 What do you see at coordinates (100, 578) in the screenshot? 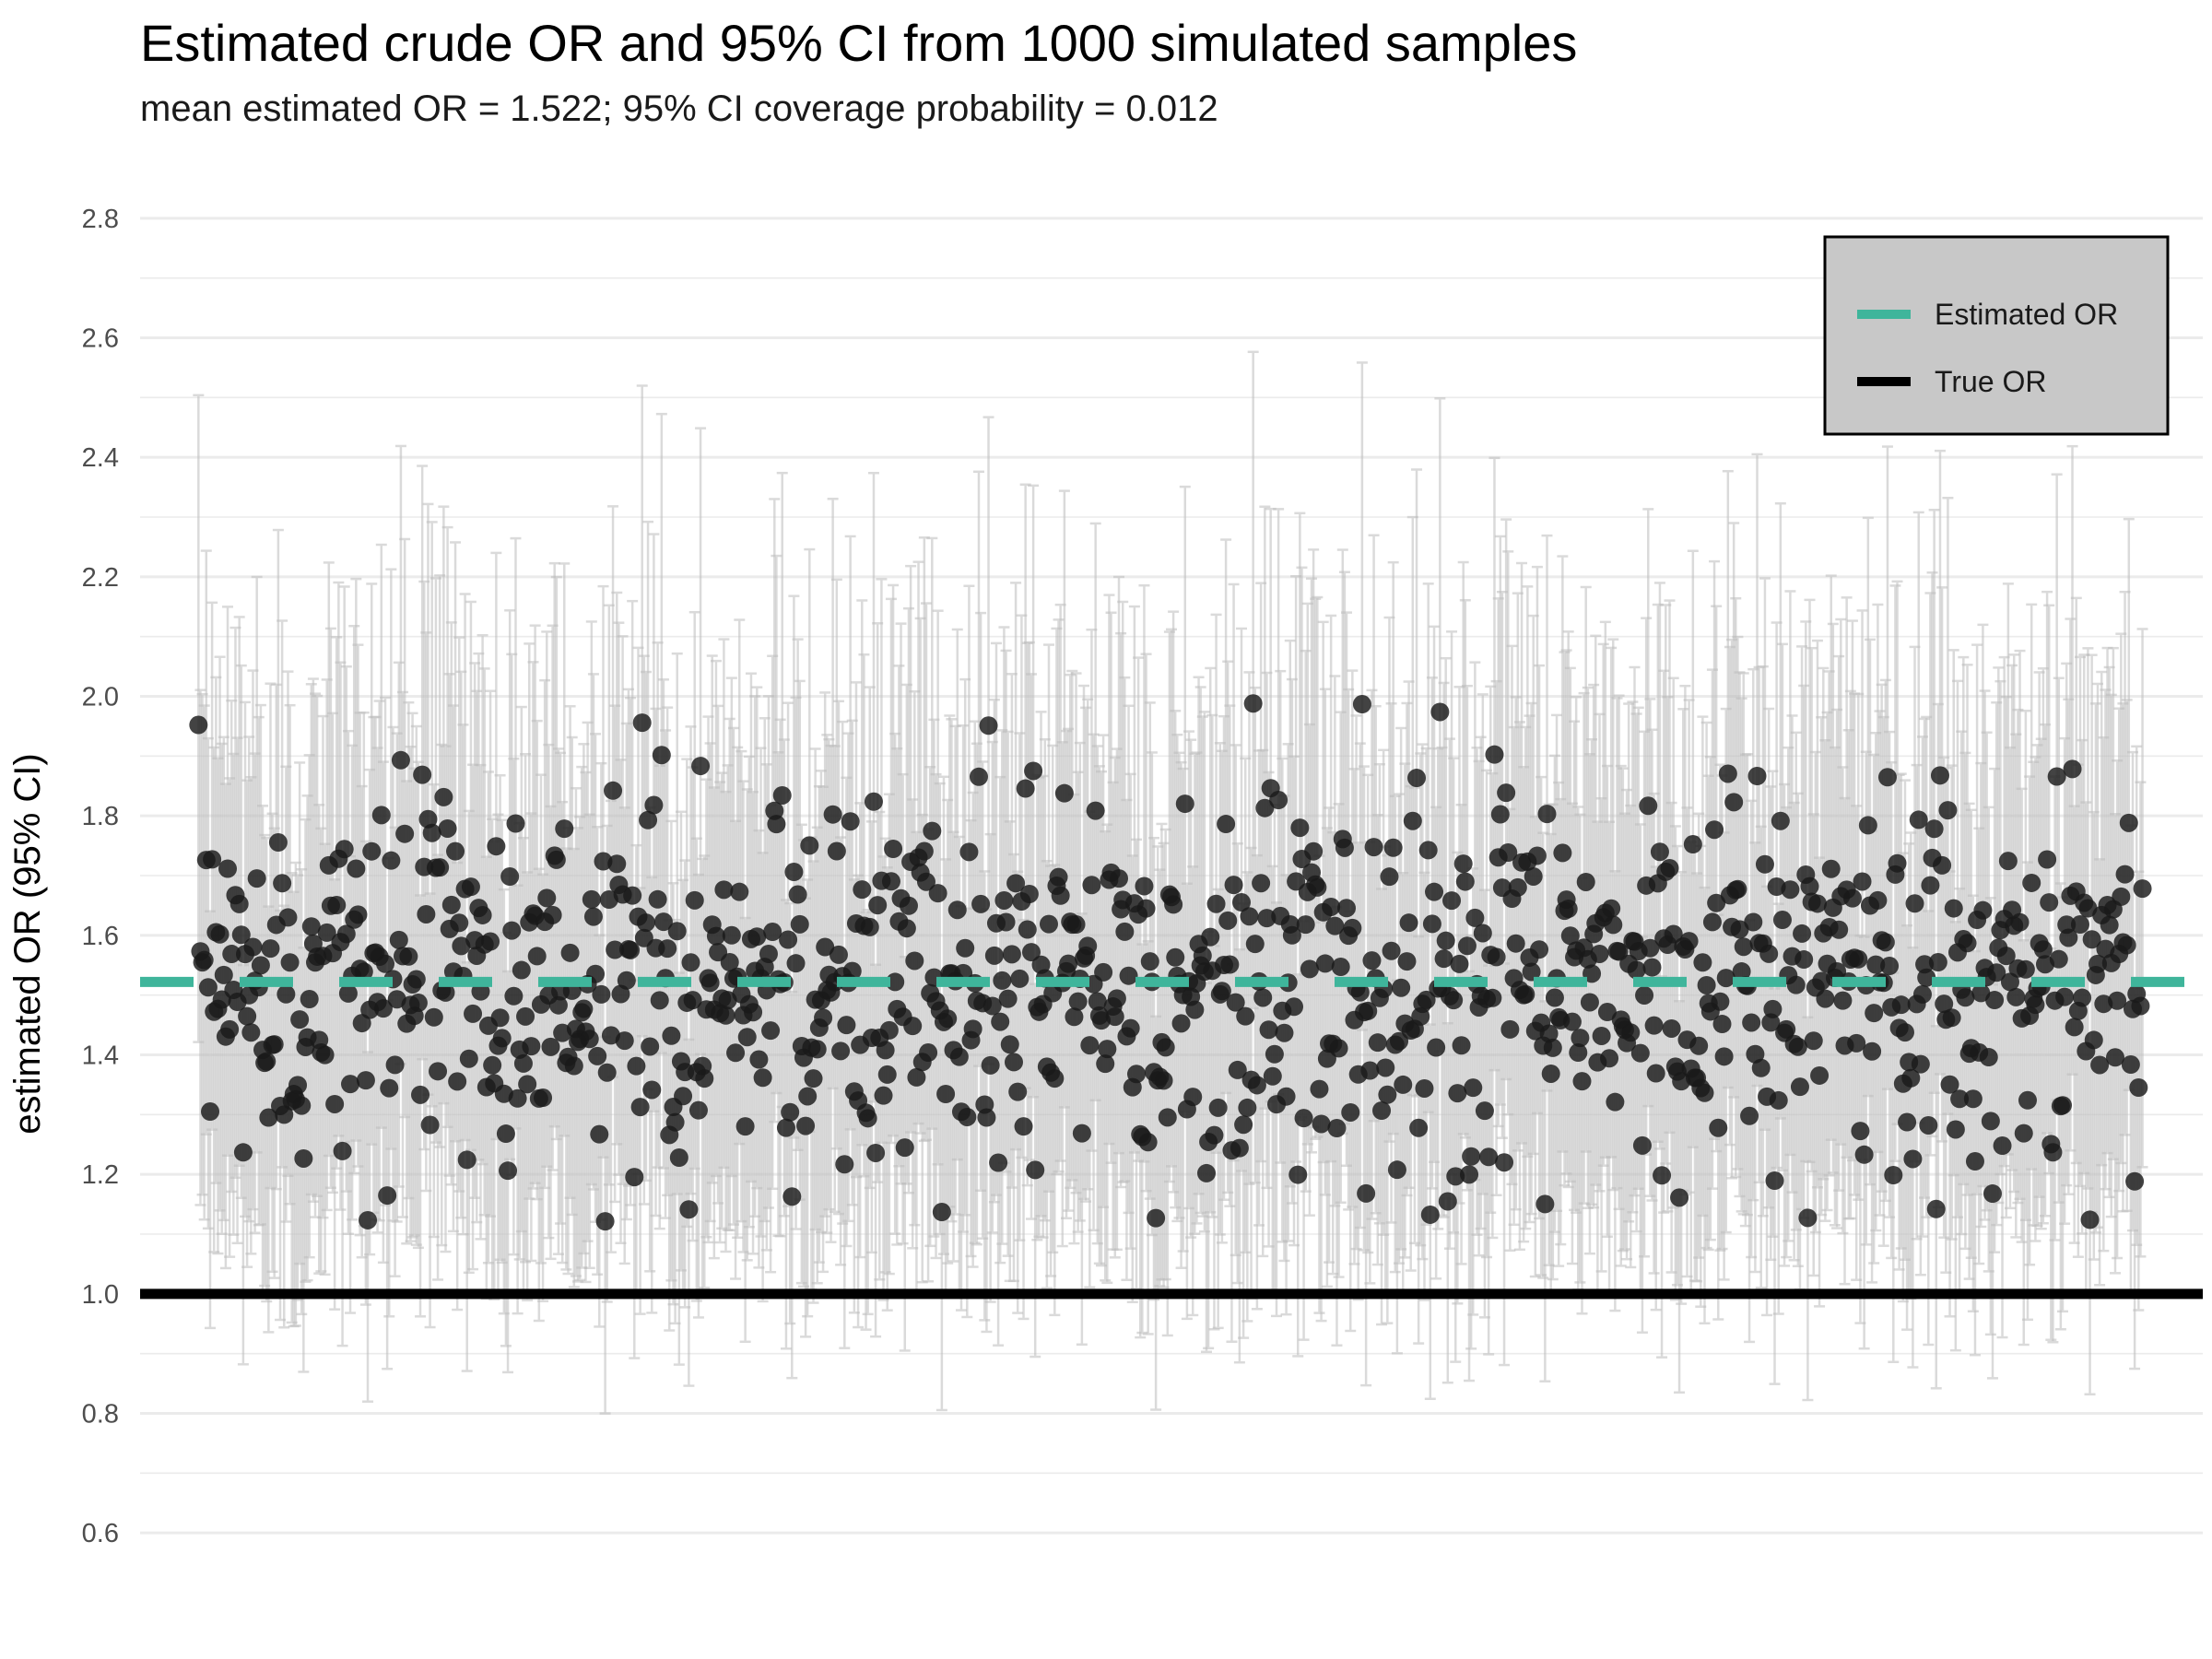
I see `y-tick-label: 2.2` at bounding box center [100, 578].